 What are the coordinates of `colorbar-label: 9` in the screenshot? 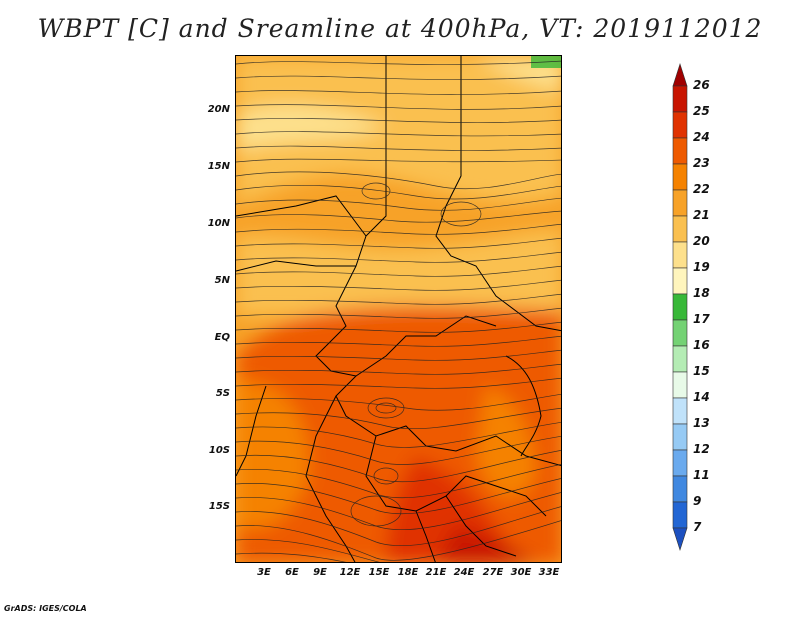 It's located at (697, 501).